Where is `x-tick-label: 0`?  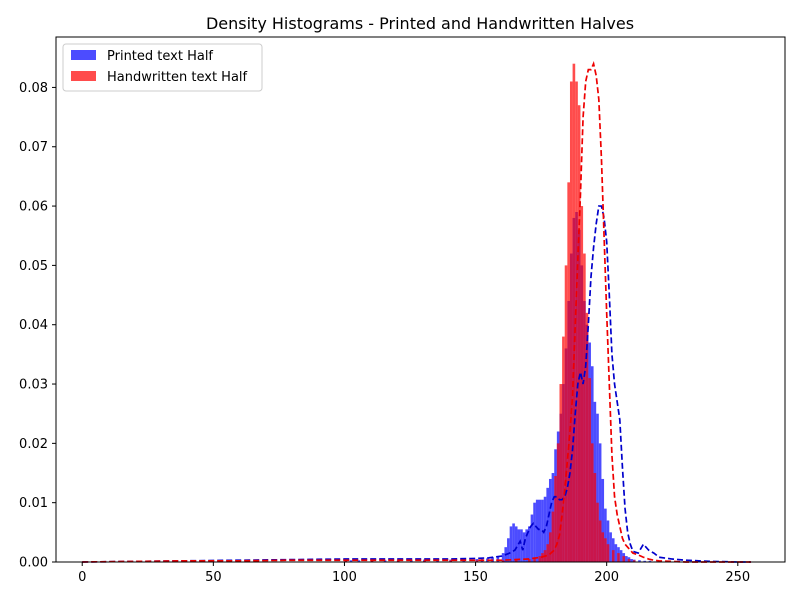 x-tick-label: 0 is located at coordinates (82, 577).